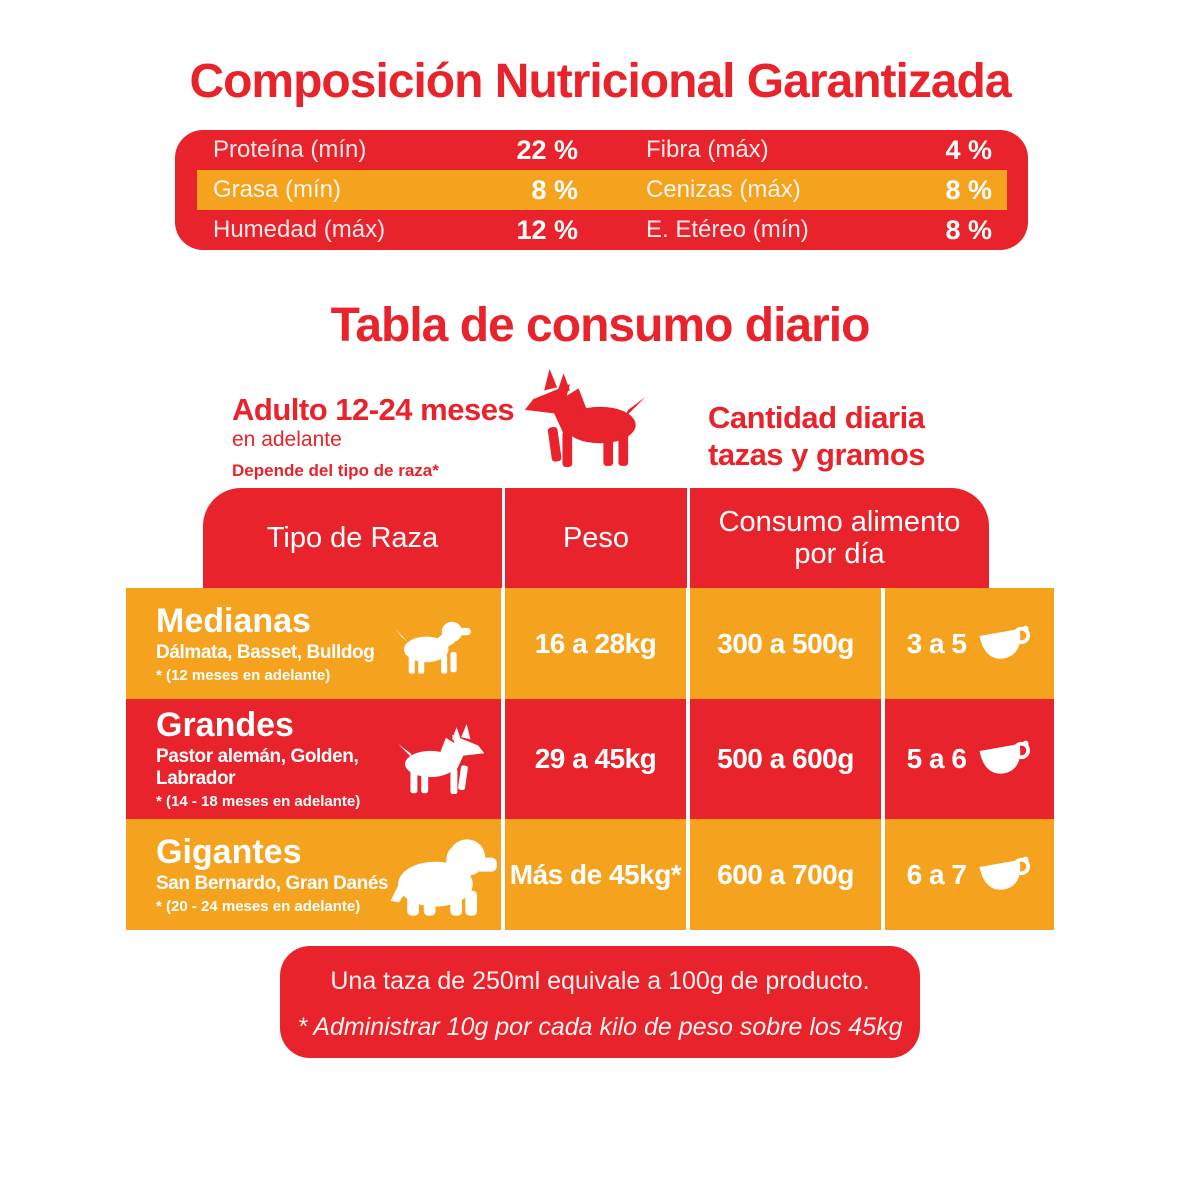  I want to click on nutrition-row-protein-fiber: Proteína (mín) 22 % Fibra (máx) 4 %, so click(601, 150).